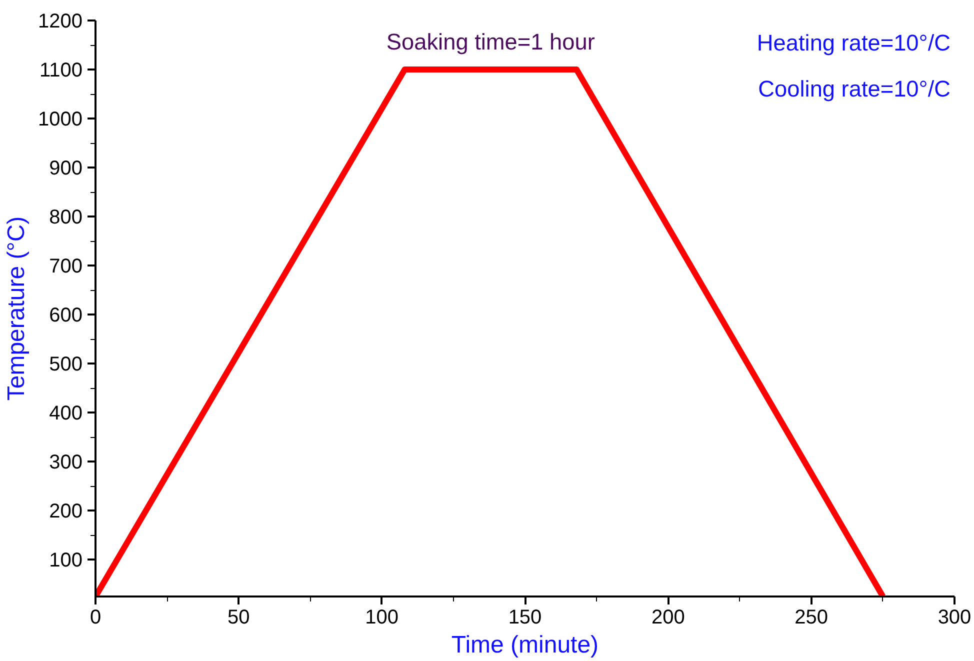  Describe the element at coordinates (382, 617) in the screenshot. I see `x-tick-label: 100` at that location.